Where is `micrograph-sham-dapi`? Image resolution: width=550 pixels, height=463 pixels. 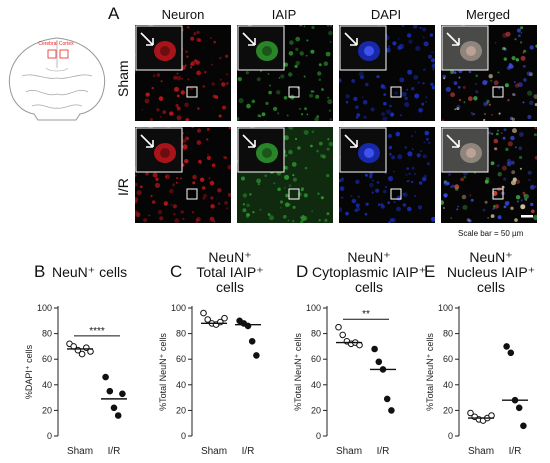 micrograph-sham-dapi is located at coordinates (387, 73).